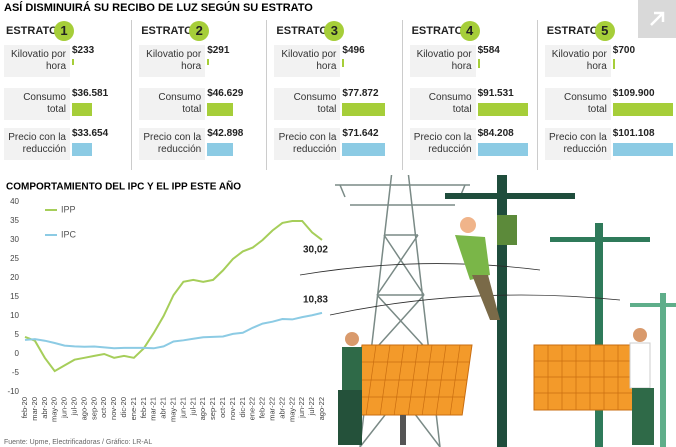 The height and width of the screenshot is (447, 676). Describe the element at coordinates (16, 372) in the screenshot. I see `y-tick-label: -5` at that location.